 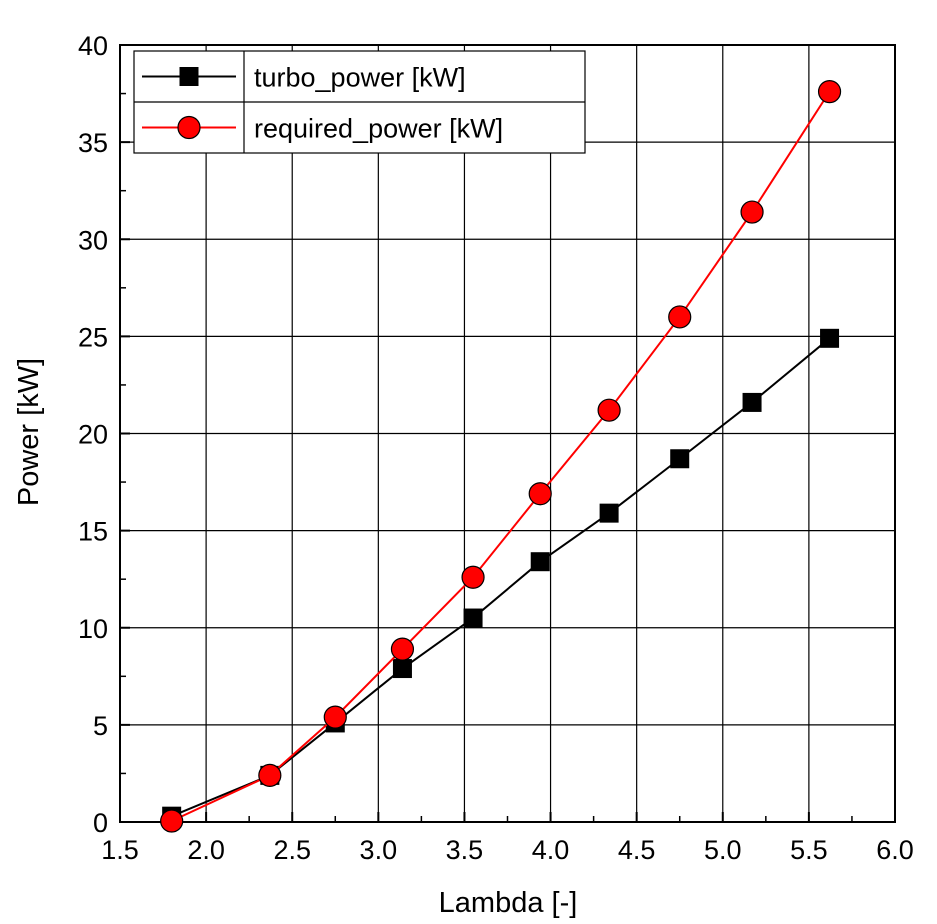 I want to click on x-tick-label: 3.0, so click(x=379, y=850).